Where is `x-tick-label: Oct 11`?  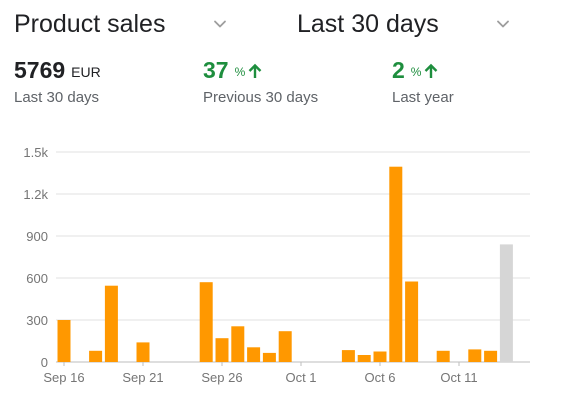
x-tick-label: Oct 11 is located at coordinates (458, 377).